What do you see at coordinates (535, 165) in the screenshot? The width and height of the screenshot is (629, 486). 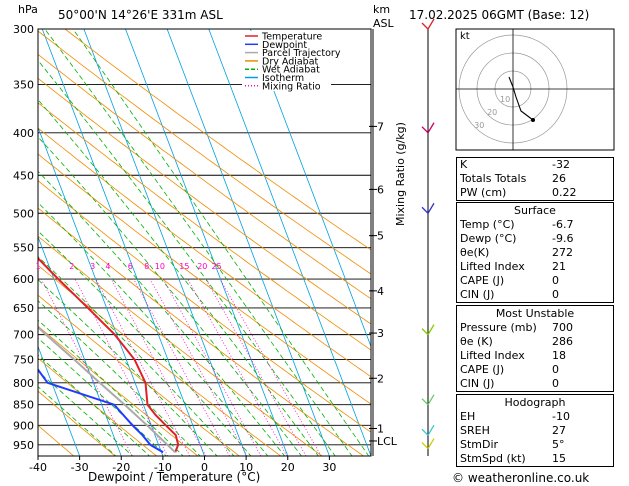 I see `index-row: K -32` at bounding box center [535, 165].